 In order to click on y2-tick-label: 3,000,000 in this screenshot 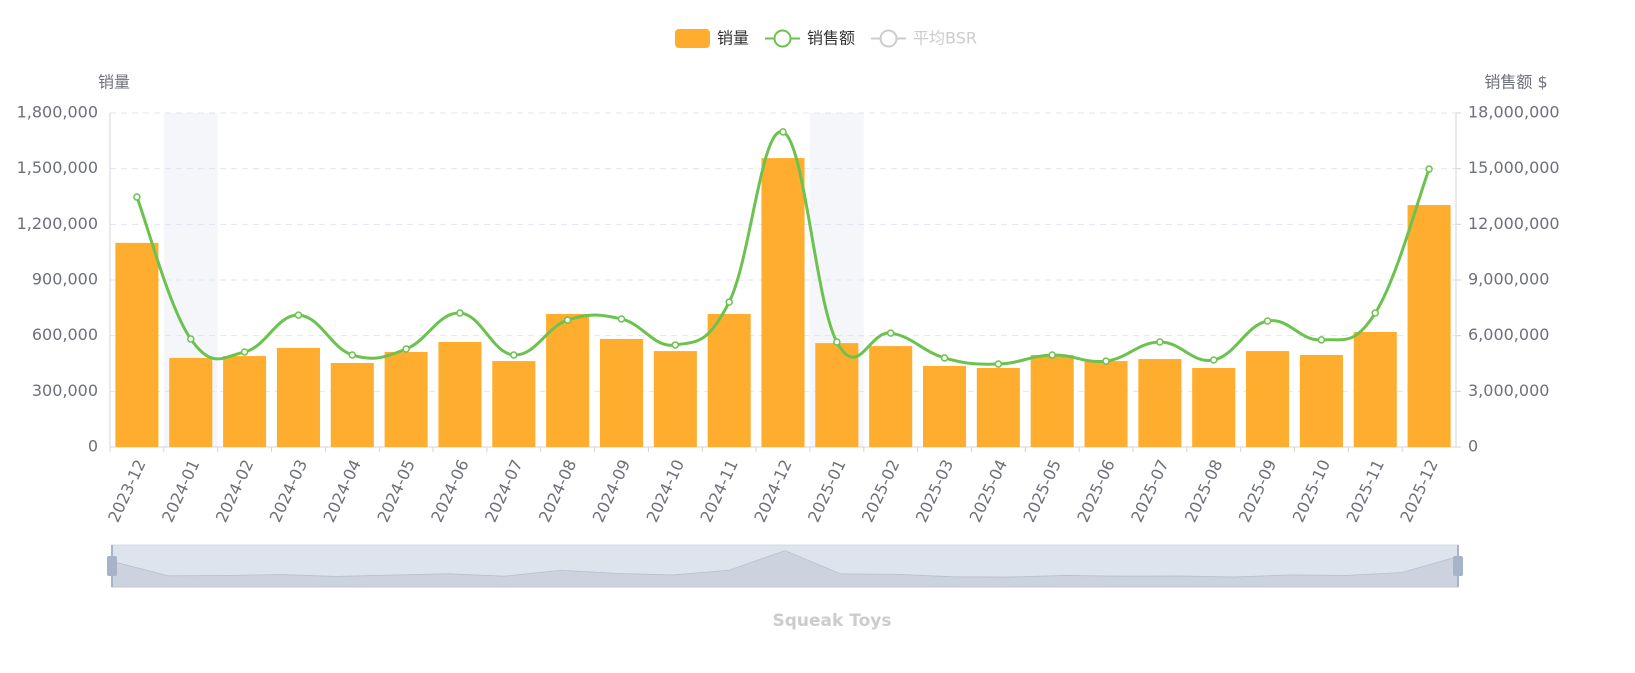, I will do `click(1508, 390)`.